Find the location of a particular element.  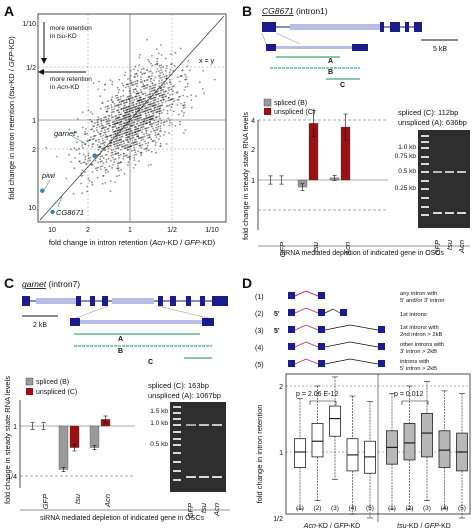

box-label: (2) is located at coordinates (318, 508).